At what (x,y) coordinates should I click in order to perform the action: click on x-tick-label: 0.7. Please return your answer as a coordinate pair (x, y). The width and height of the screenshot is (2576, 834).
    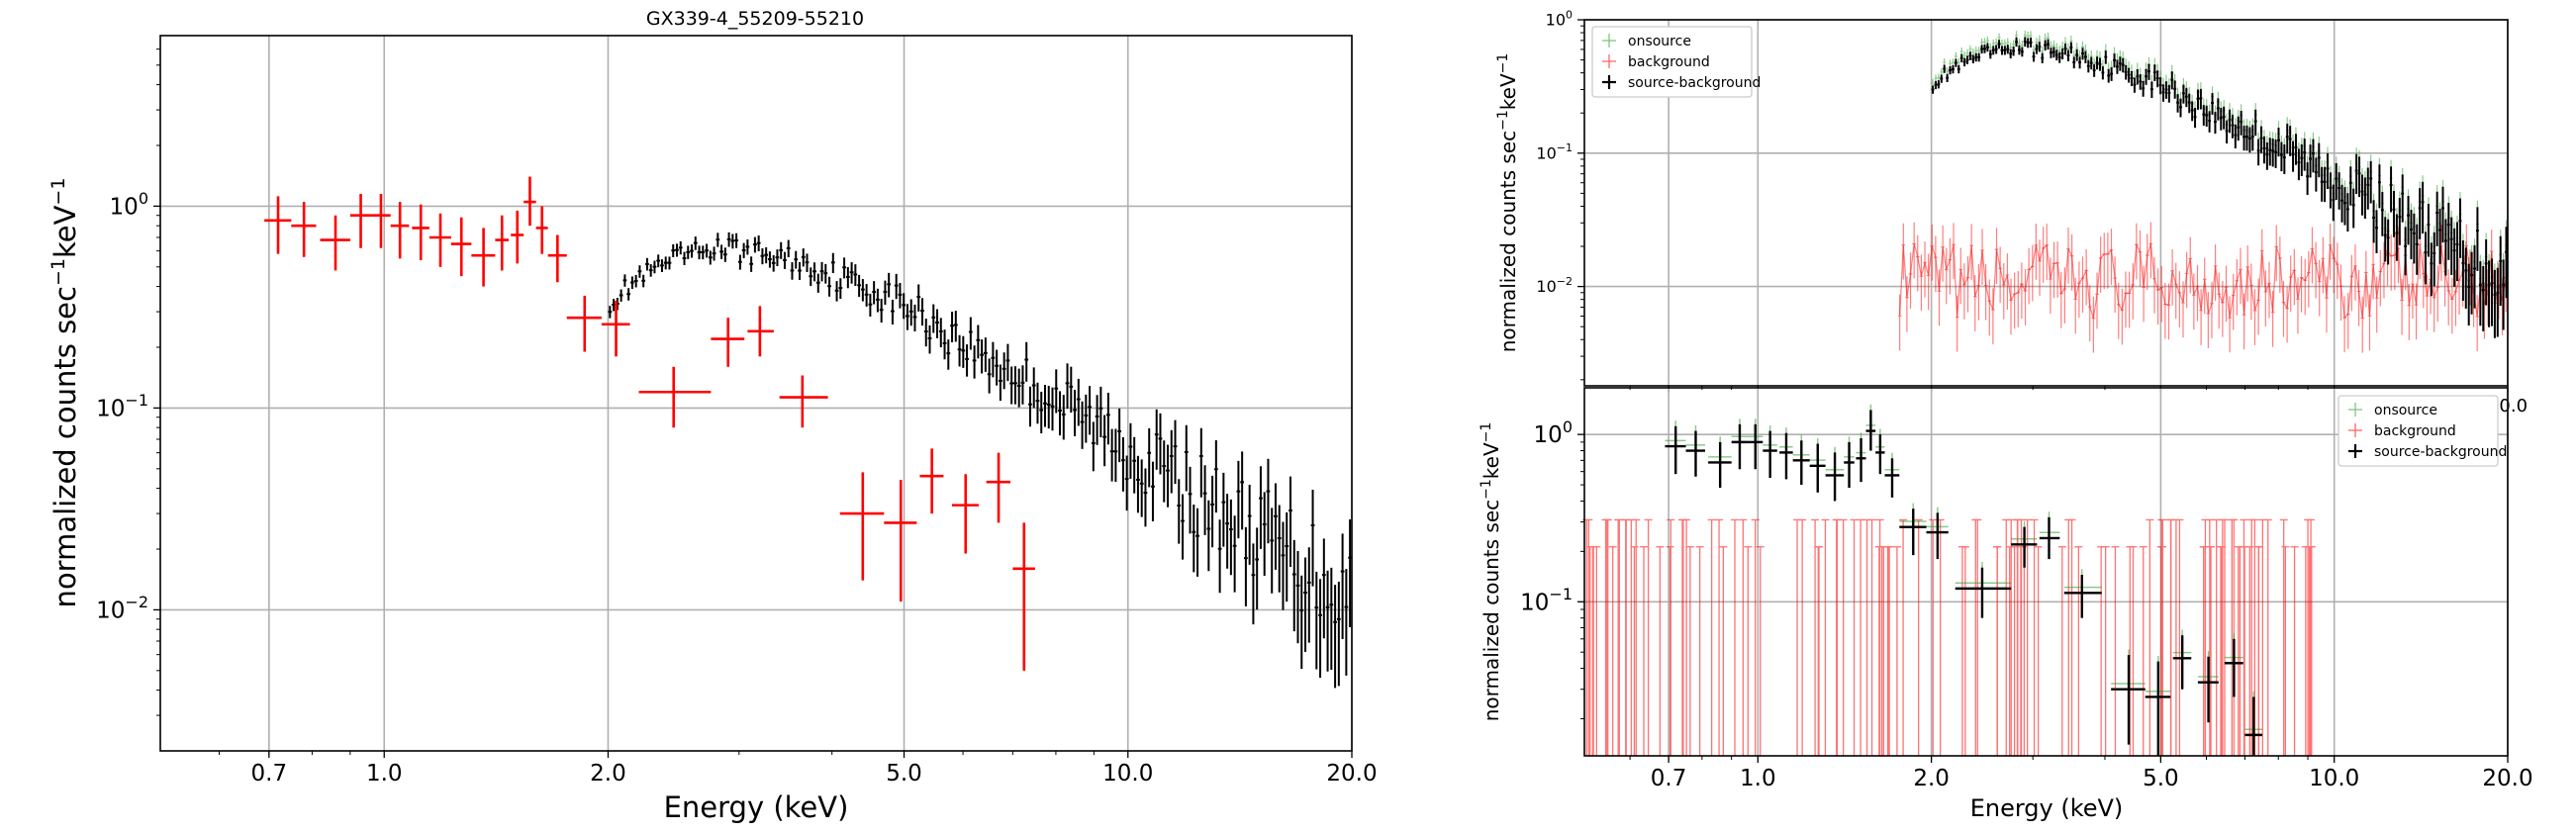
    Looking at the image, I should click on (269, 774).